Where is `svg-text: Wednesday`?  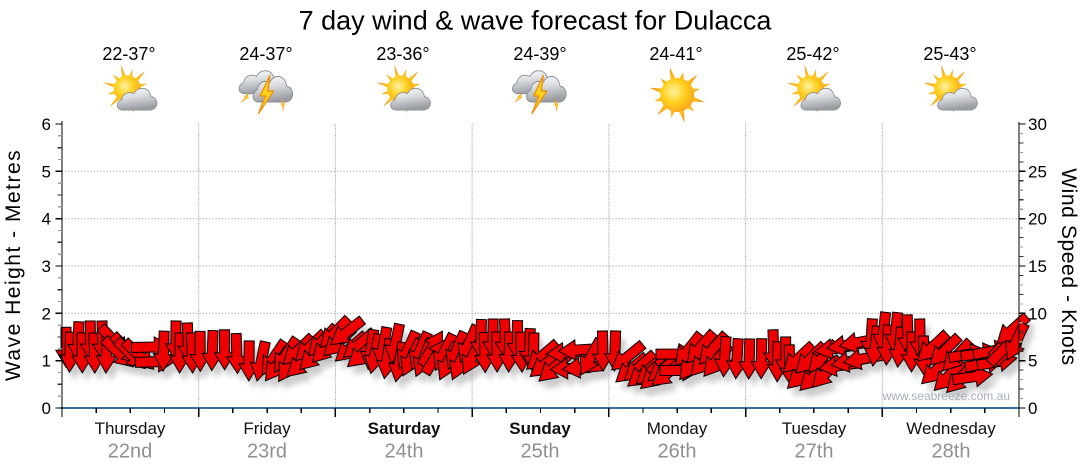 svg-text: Wednesday is located at coordinates (951, 428).